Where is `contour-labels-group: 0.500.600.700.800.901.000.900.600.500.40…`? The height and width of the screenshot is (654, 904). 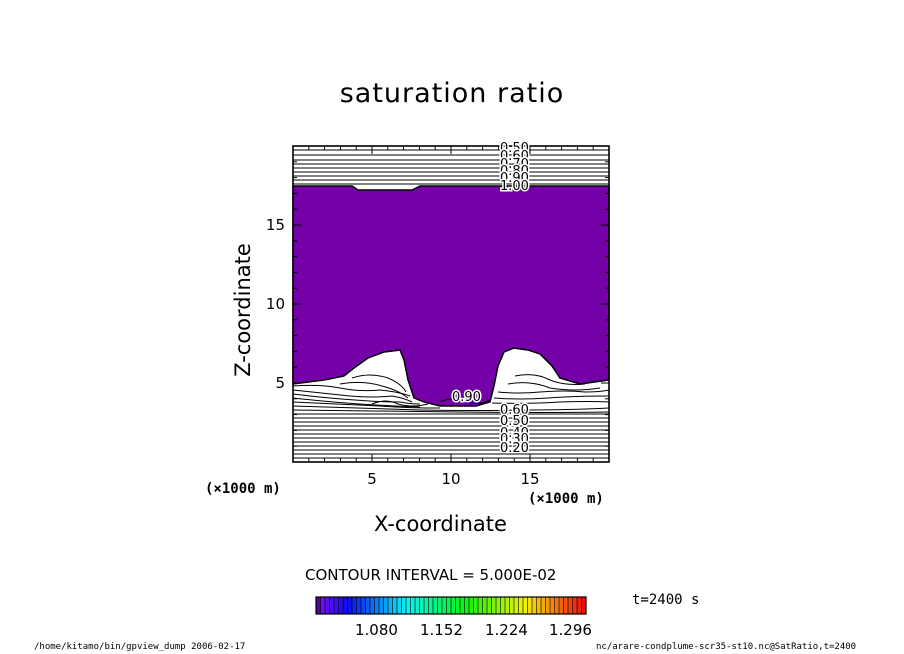
contour-labels-group: 0.500.600.700.800.901.000.900.600.500.40… is located at coordinates (491, 299).